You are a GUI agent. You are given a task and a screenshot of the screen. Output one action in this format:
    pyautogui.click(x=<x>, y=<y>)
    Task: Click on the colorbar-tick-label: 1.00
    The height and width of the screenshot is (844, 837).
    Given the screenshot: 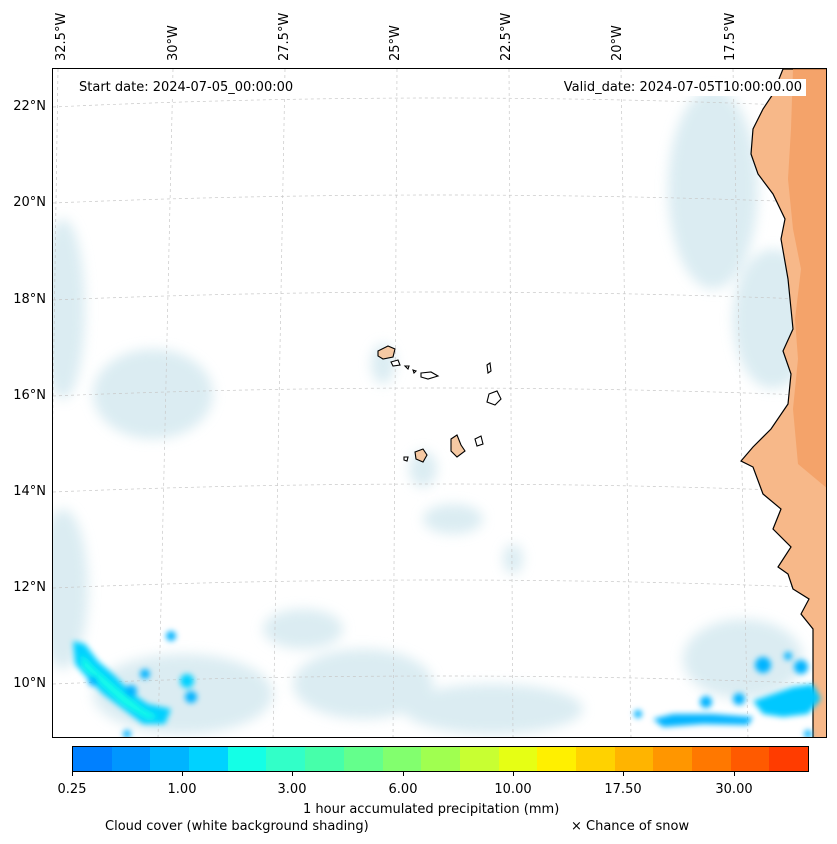 What is the action you would take?
    pyautogui.click(x=182, y=789)
    